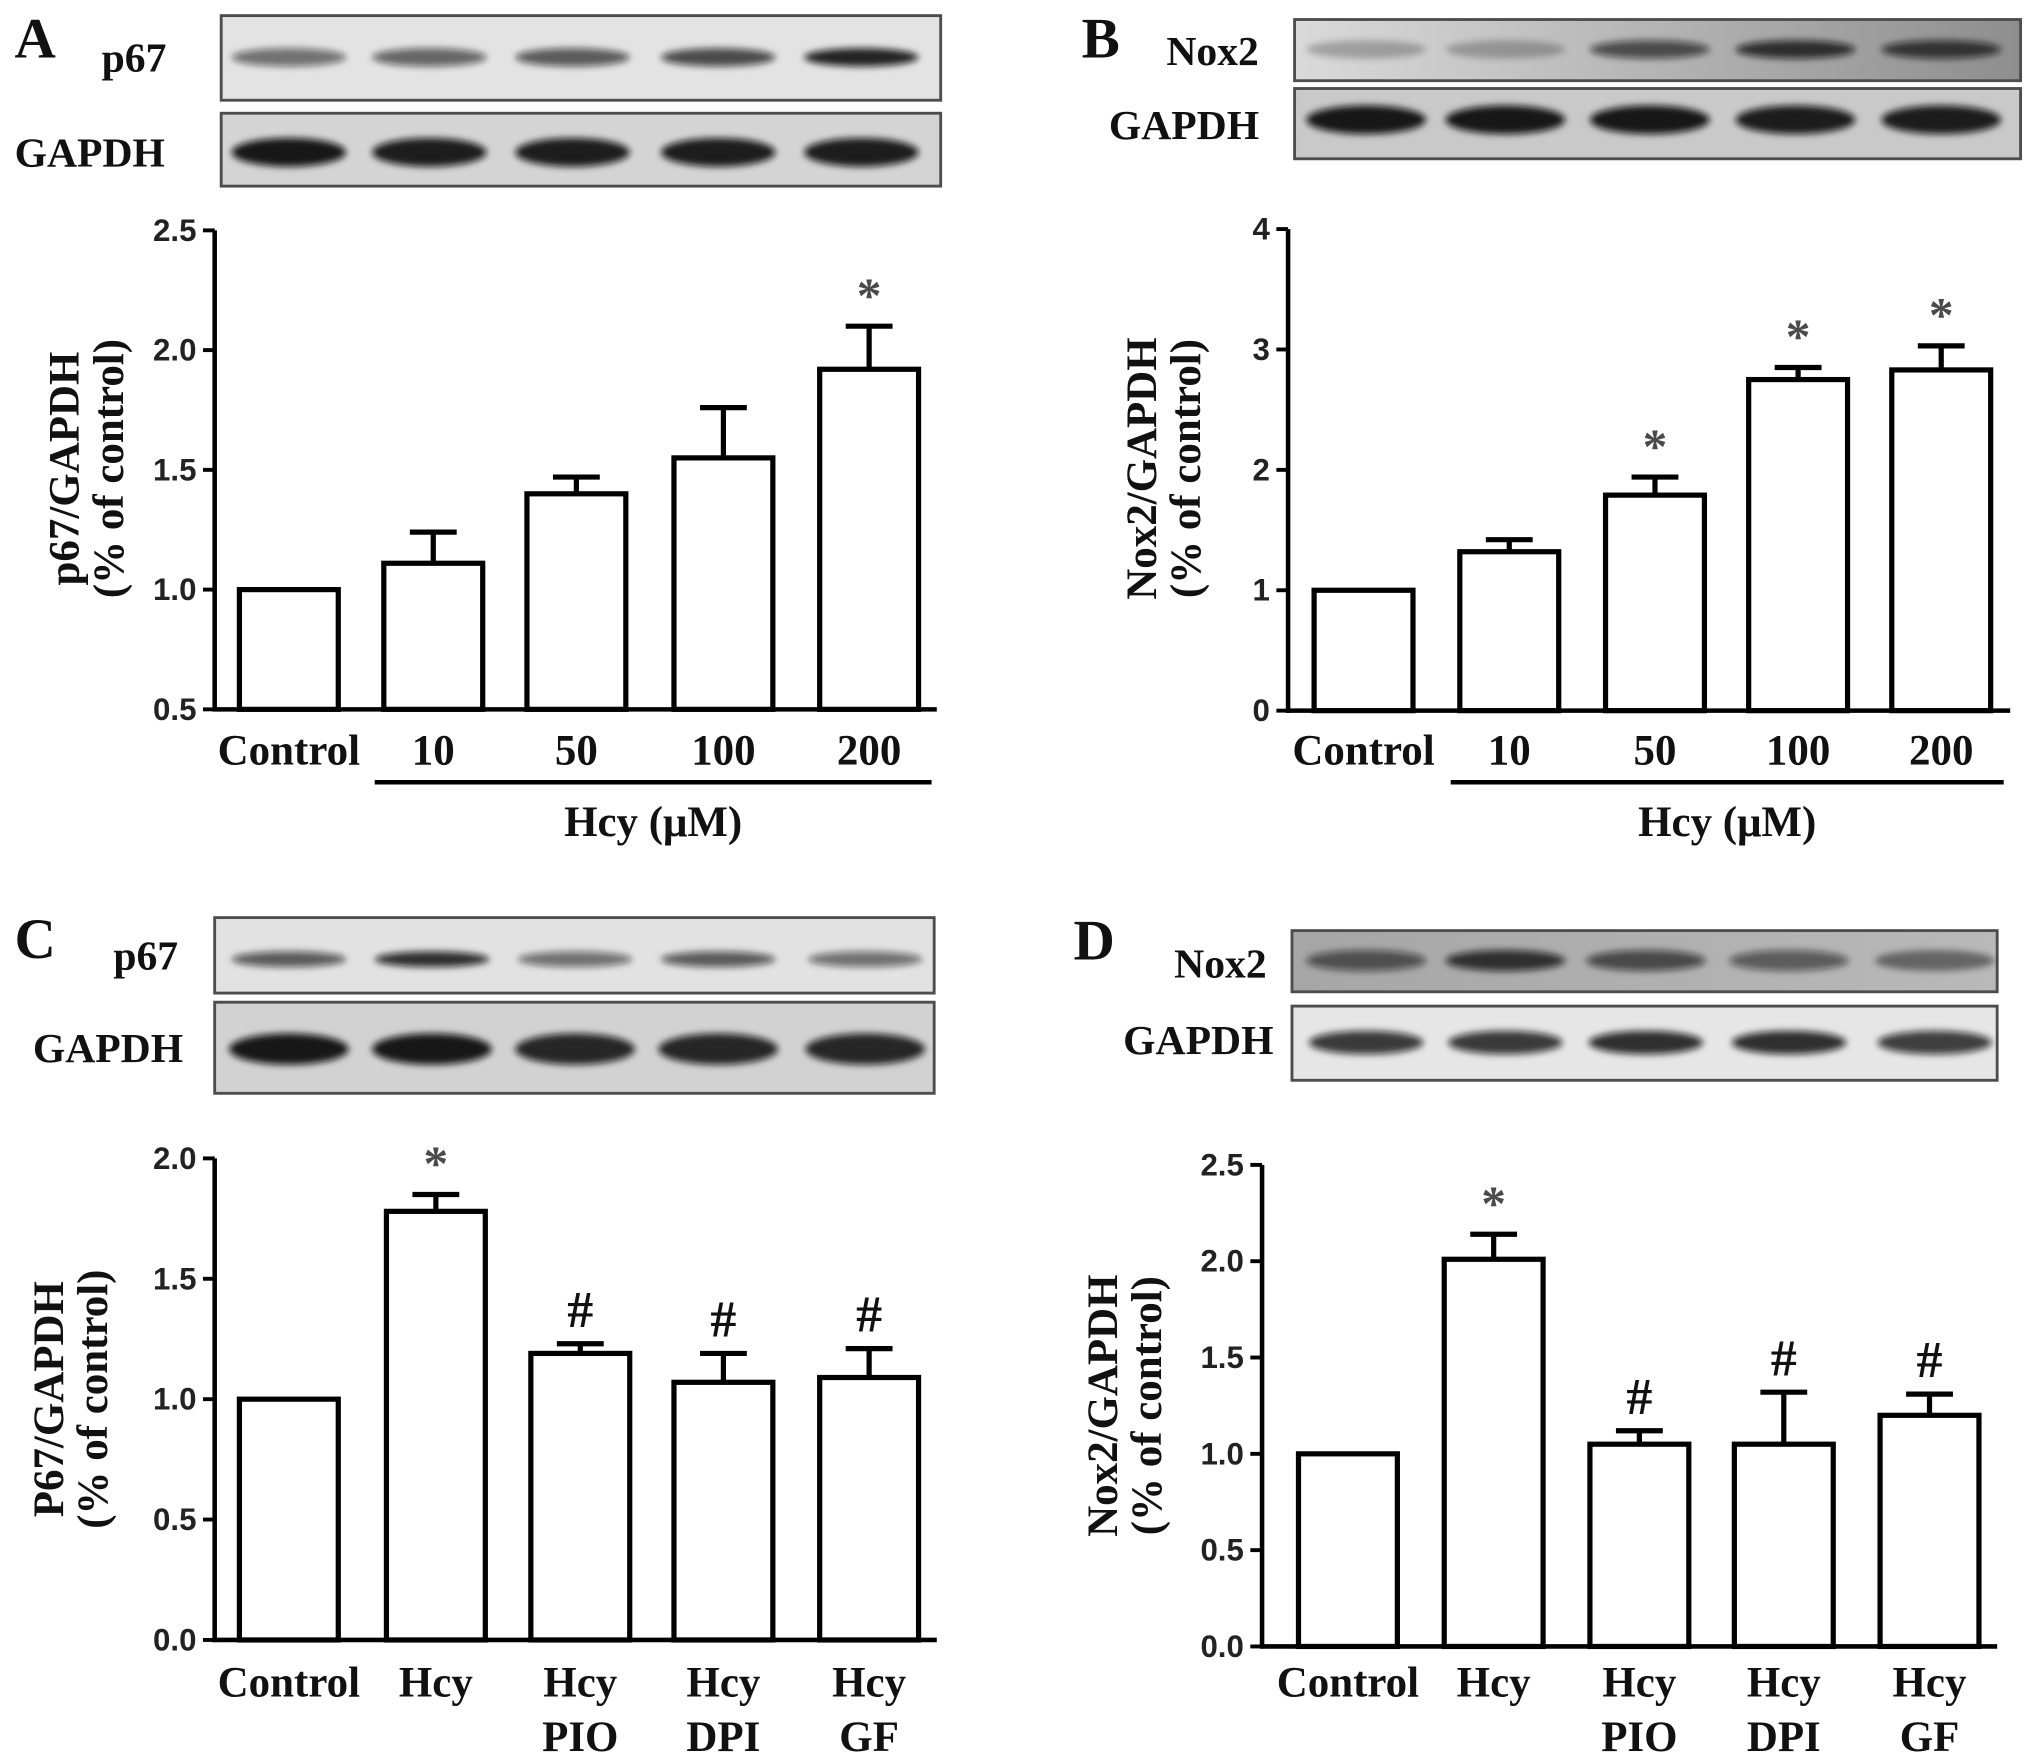 The height and width of the screenshot is (1761, 2031). What do you see at coordinates (576, 750) in the screenshot?
I see `x-category-label: 50` at bounding box center [576, 750].